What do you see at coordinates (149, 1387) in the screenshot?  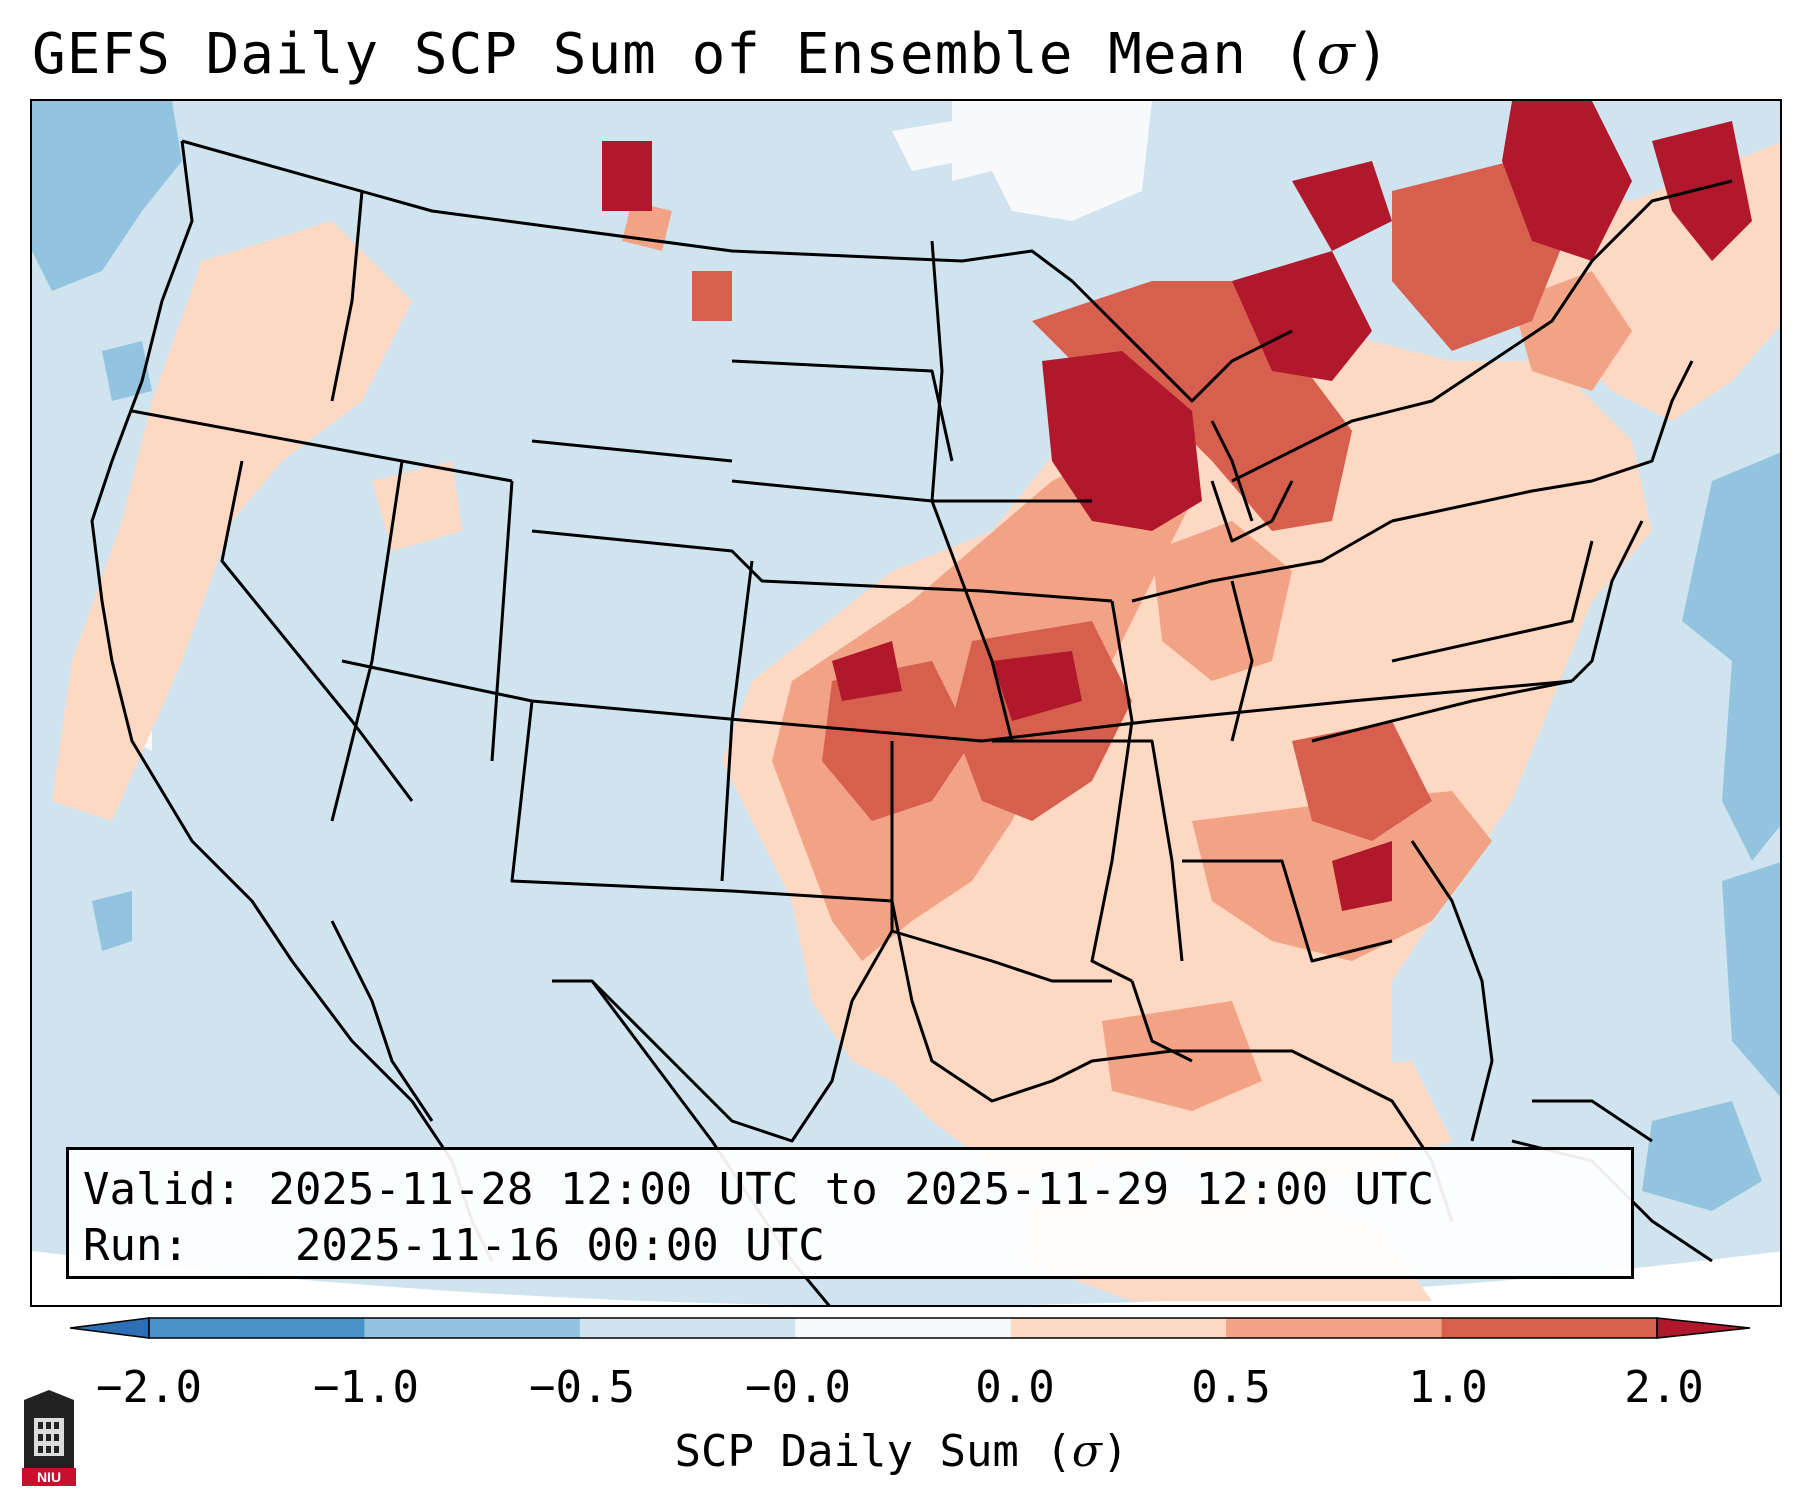 I see `colorbar-tick-label: −2.0` at bounding box center [149, 1387].